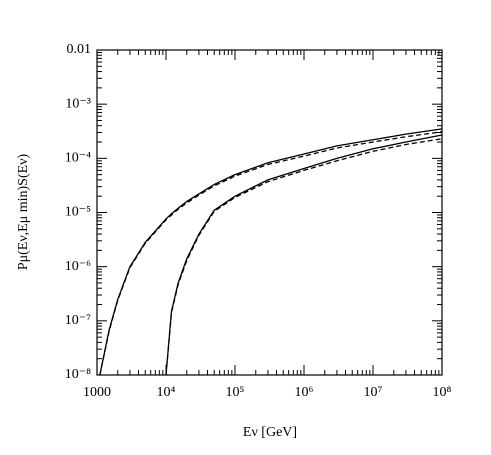 The width and height of the screenshot is (491, 455). I want to click on x-tick-label: 1000, so click(97, 392).